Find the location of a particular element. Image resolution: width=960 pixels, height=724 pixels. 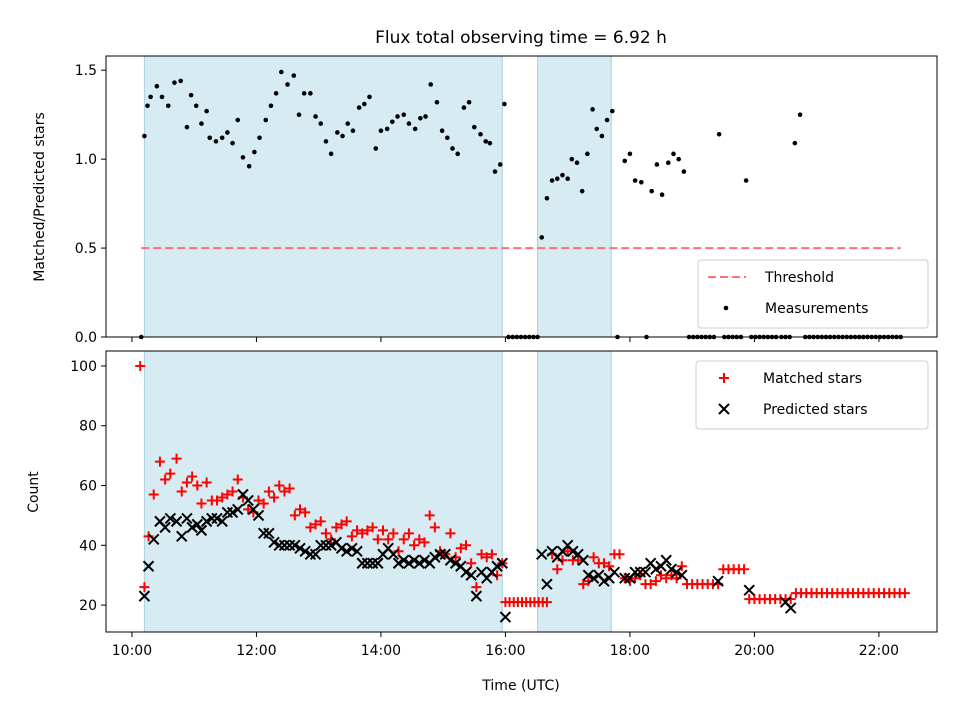

y-tick-label: 100 is located at coordinates (83, 367).